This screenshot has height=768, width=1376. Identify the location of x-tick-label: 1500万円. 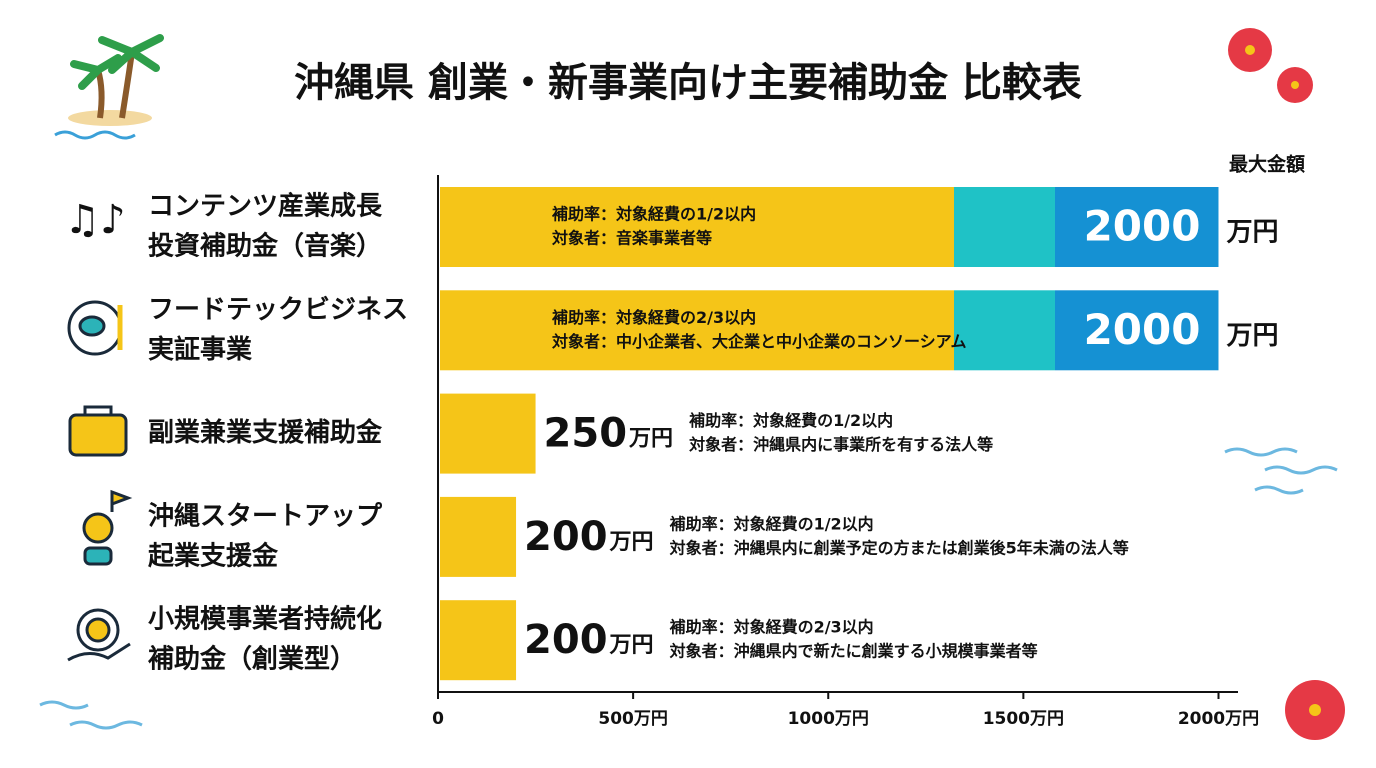
(1023, 719).